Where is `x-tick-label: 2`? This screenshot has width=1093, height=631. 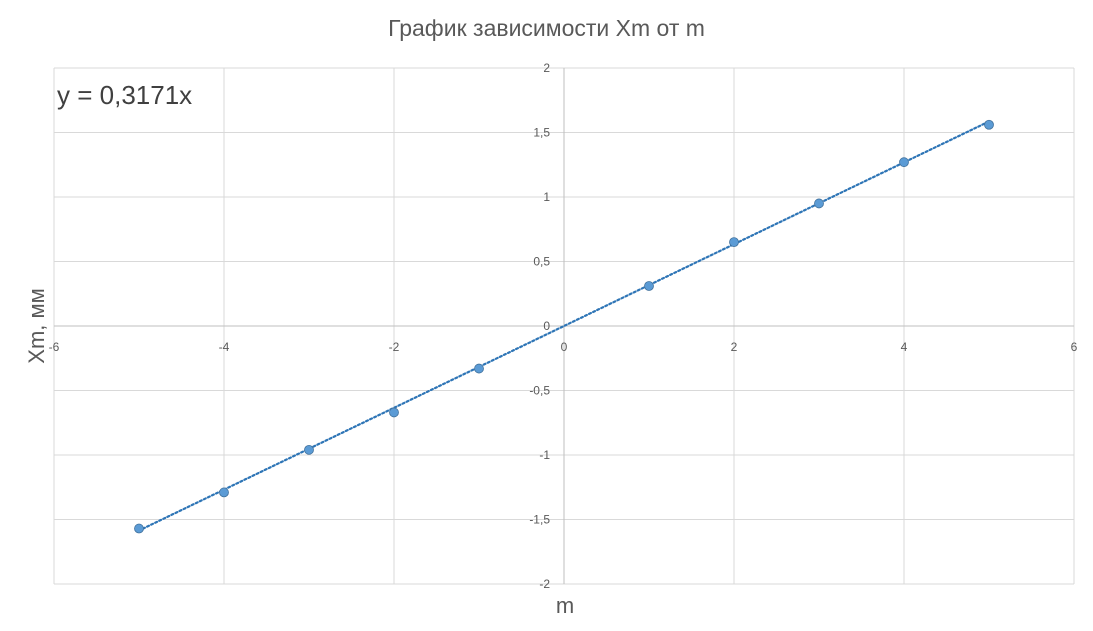 x-tick-label: 2 is located at coordinates (734, 347).